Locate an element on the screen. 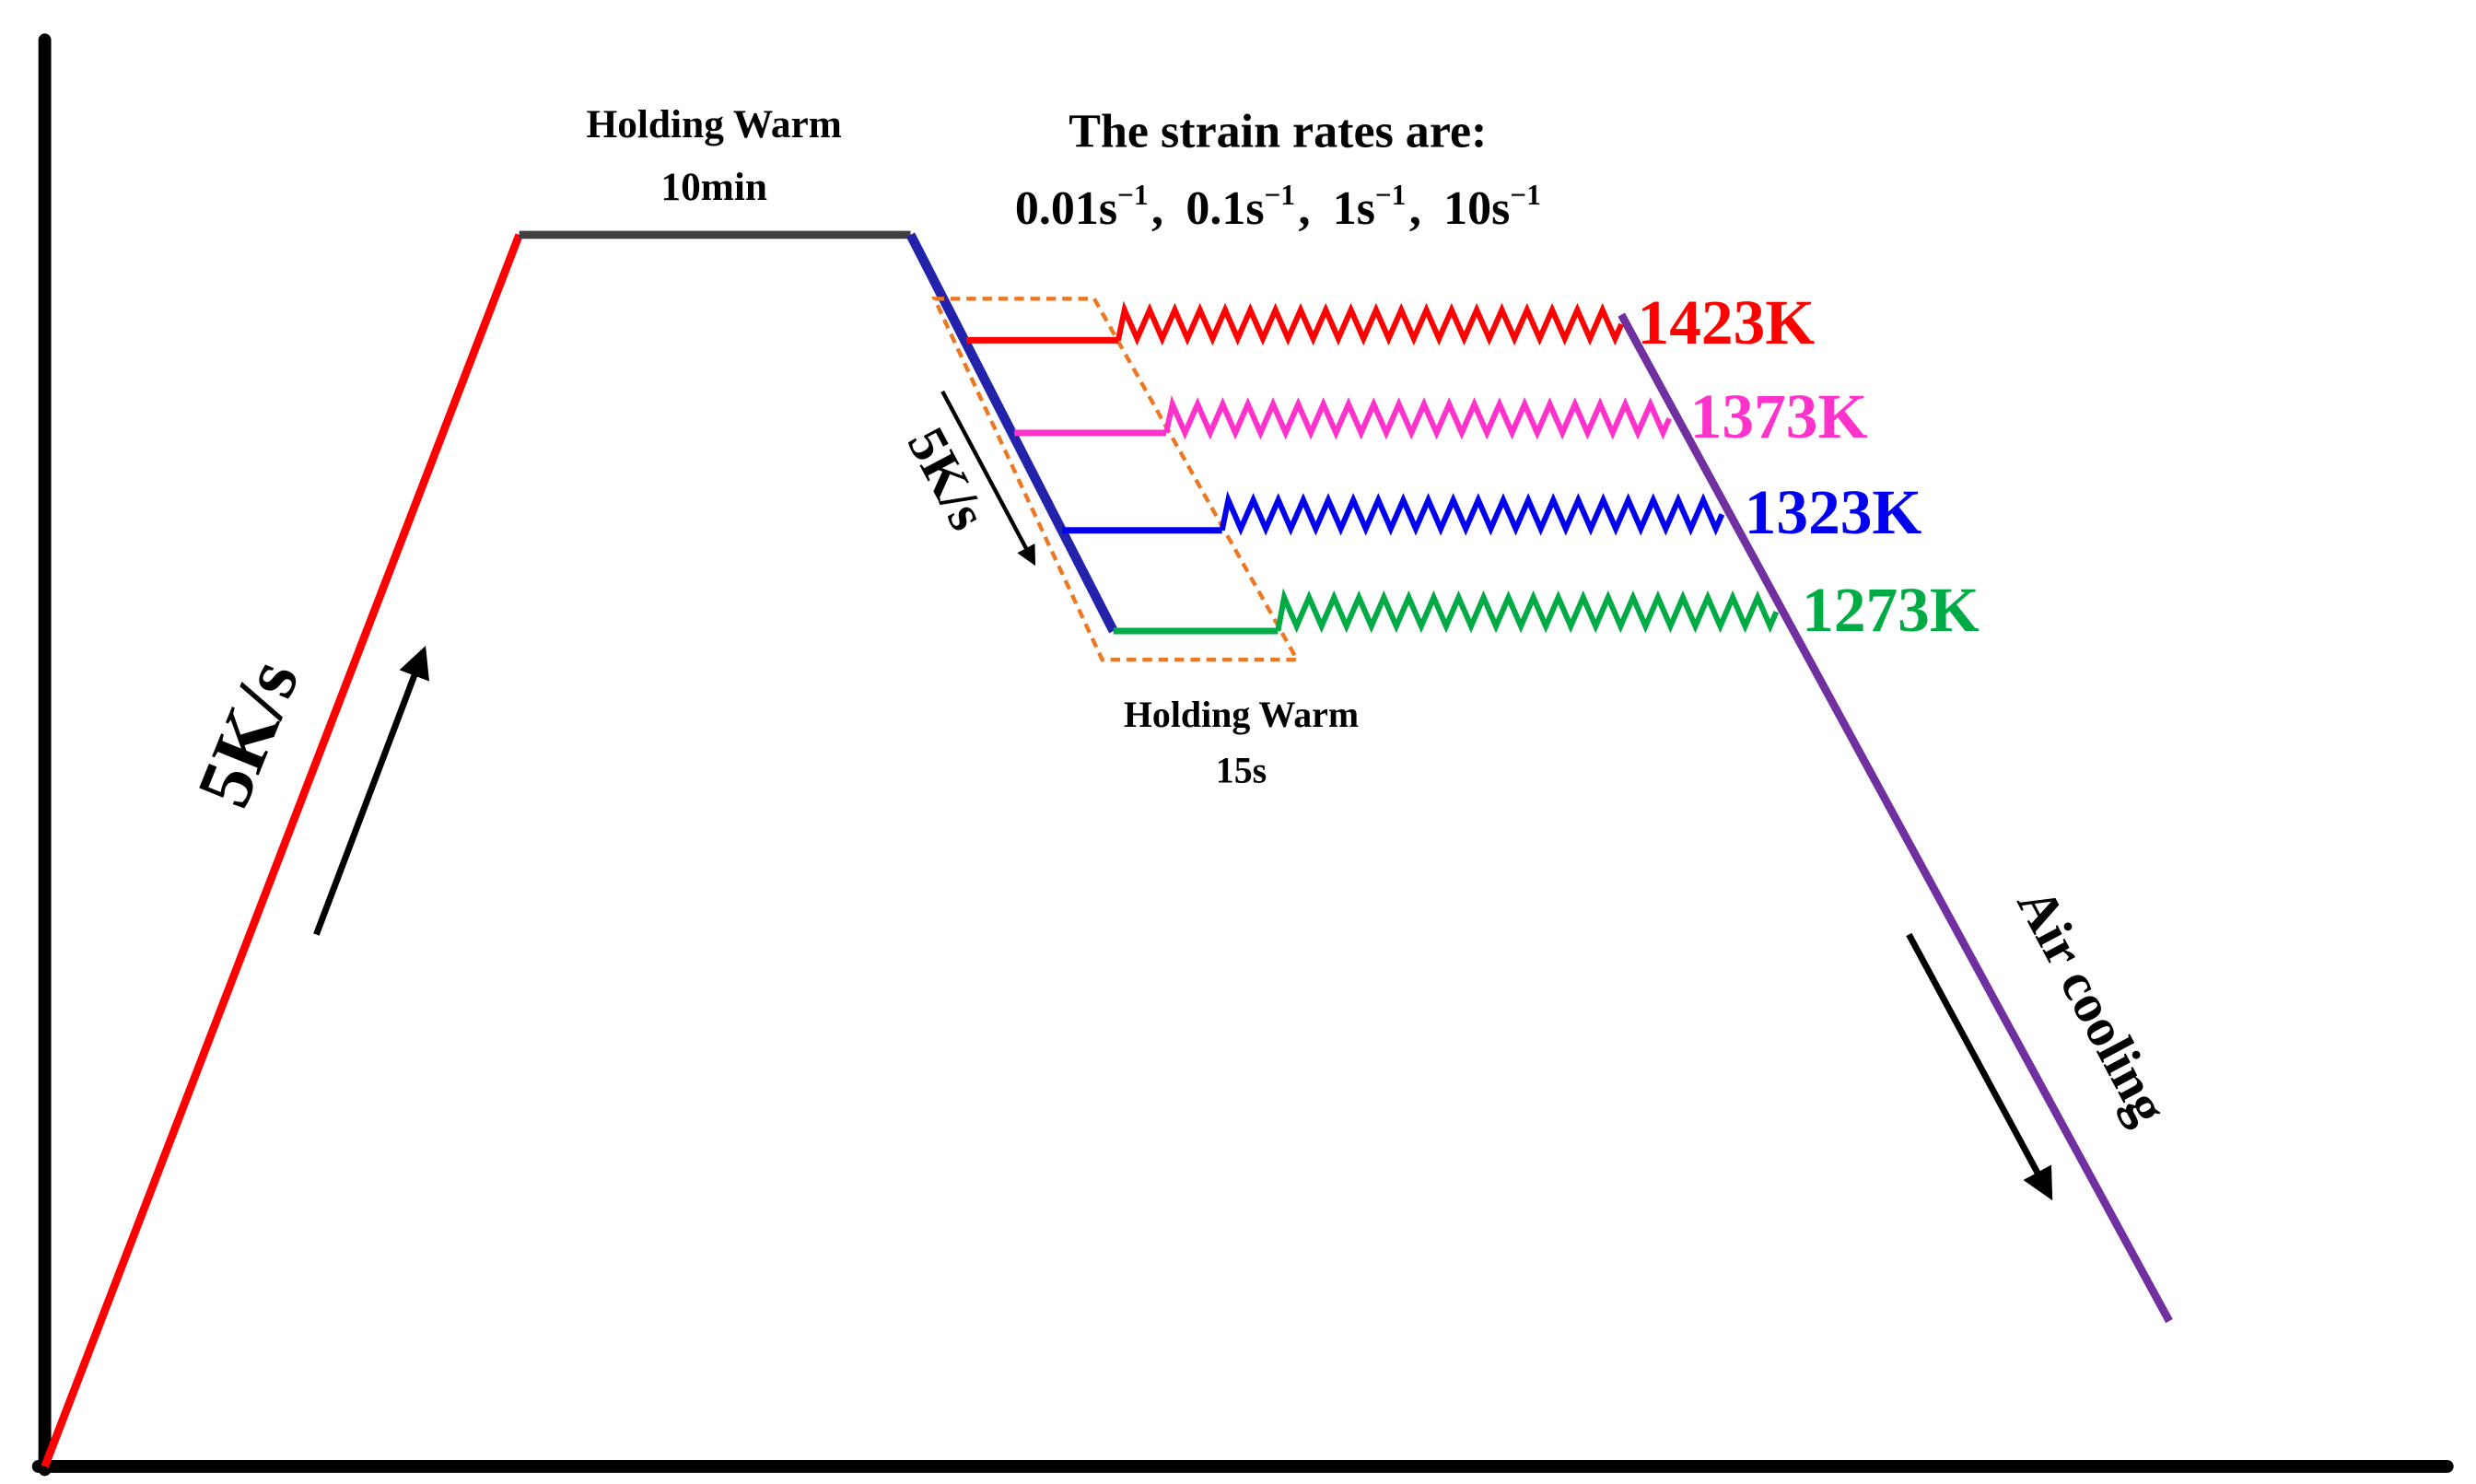  rate-value: 10s is located at coordinates (1476, 208).